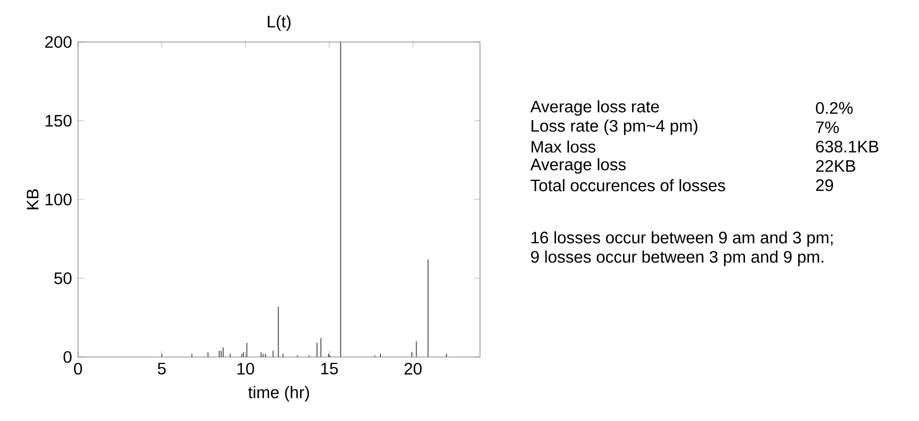 The image size is (919, 421). I want to click on text: Total occurences of losses, so click(628, 185).